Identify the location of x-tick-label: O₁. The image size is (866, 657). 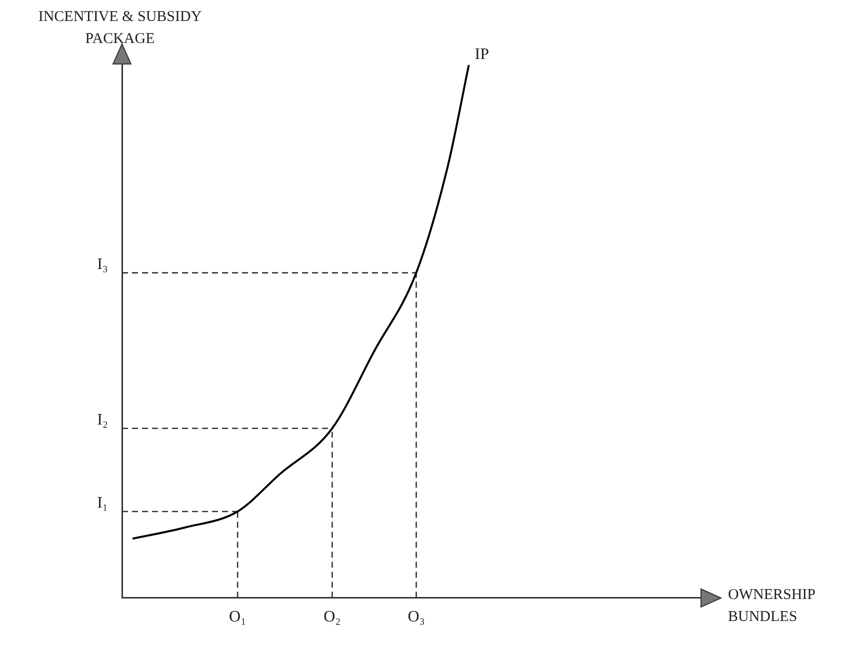
(237, 617).